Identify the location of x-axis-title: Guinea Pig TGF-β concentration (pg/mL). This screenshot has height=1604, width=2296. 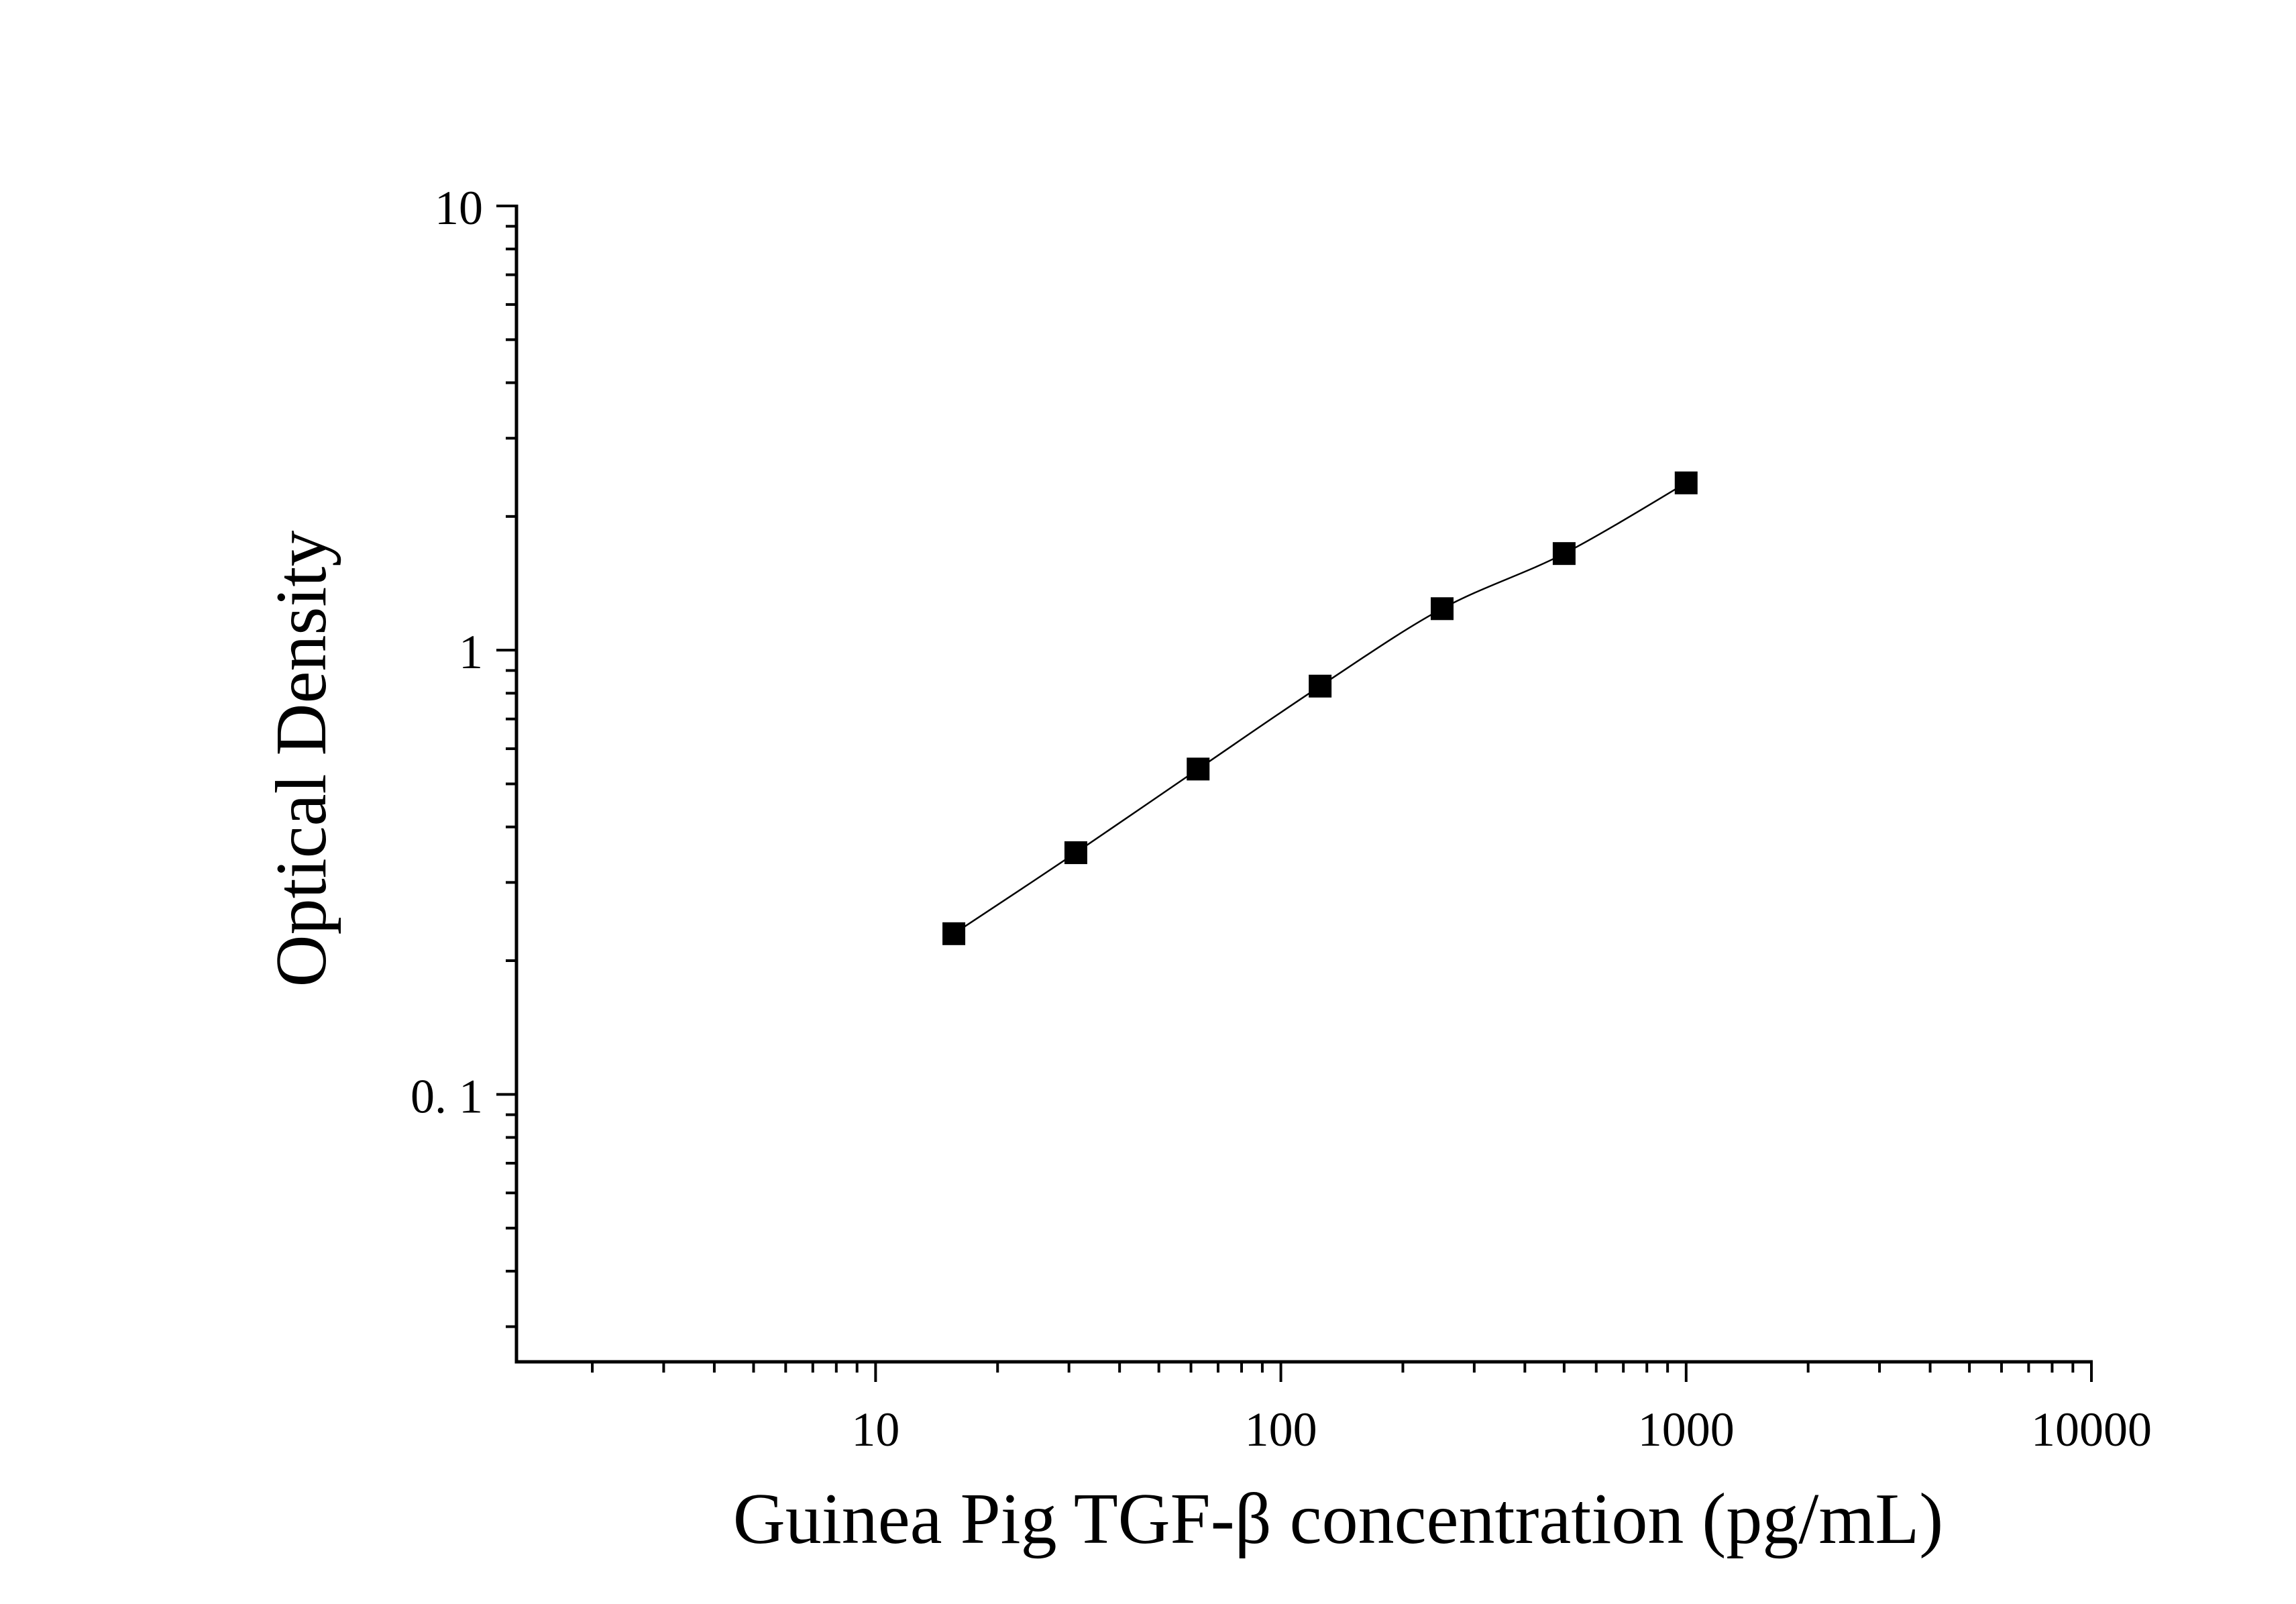
(1338, 1519).